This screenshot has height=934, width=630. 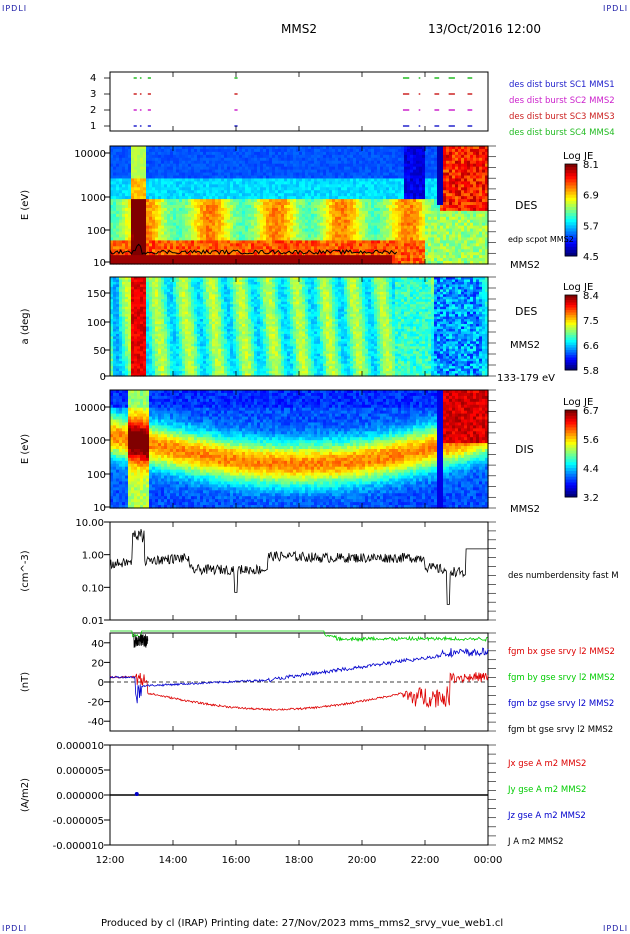 I want to click on burst-ytick-label: 3, so click(x=93, y=94).